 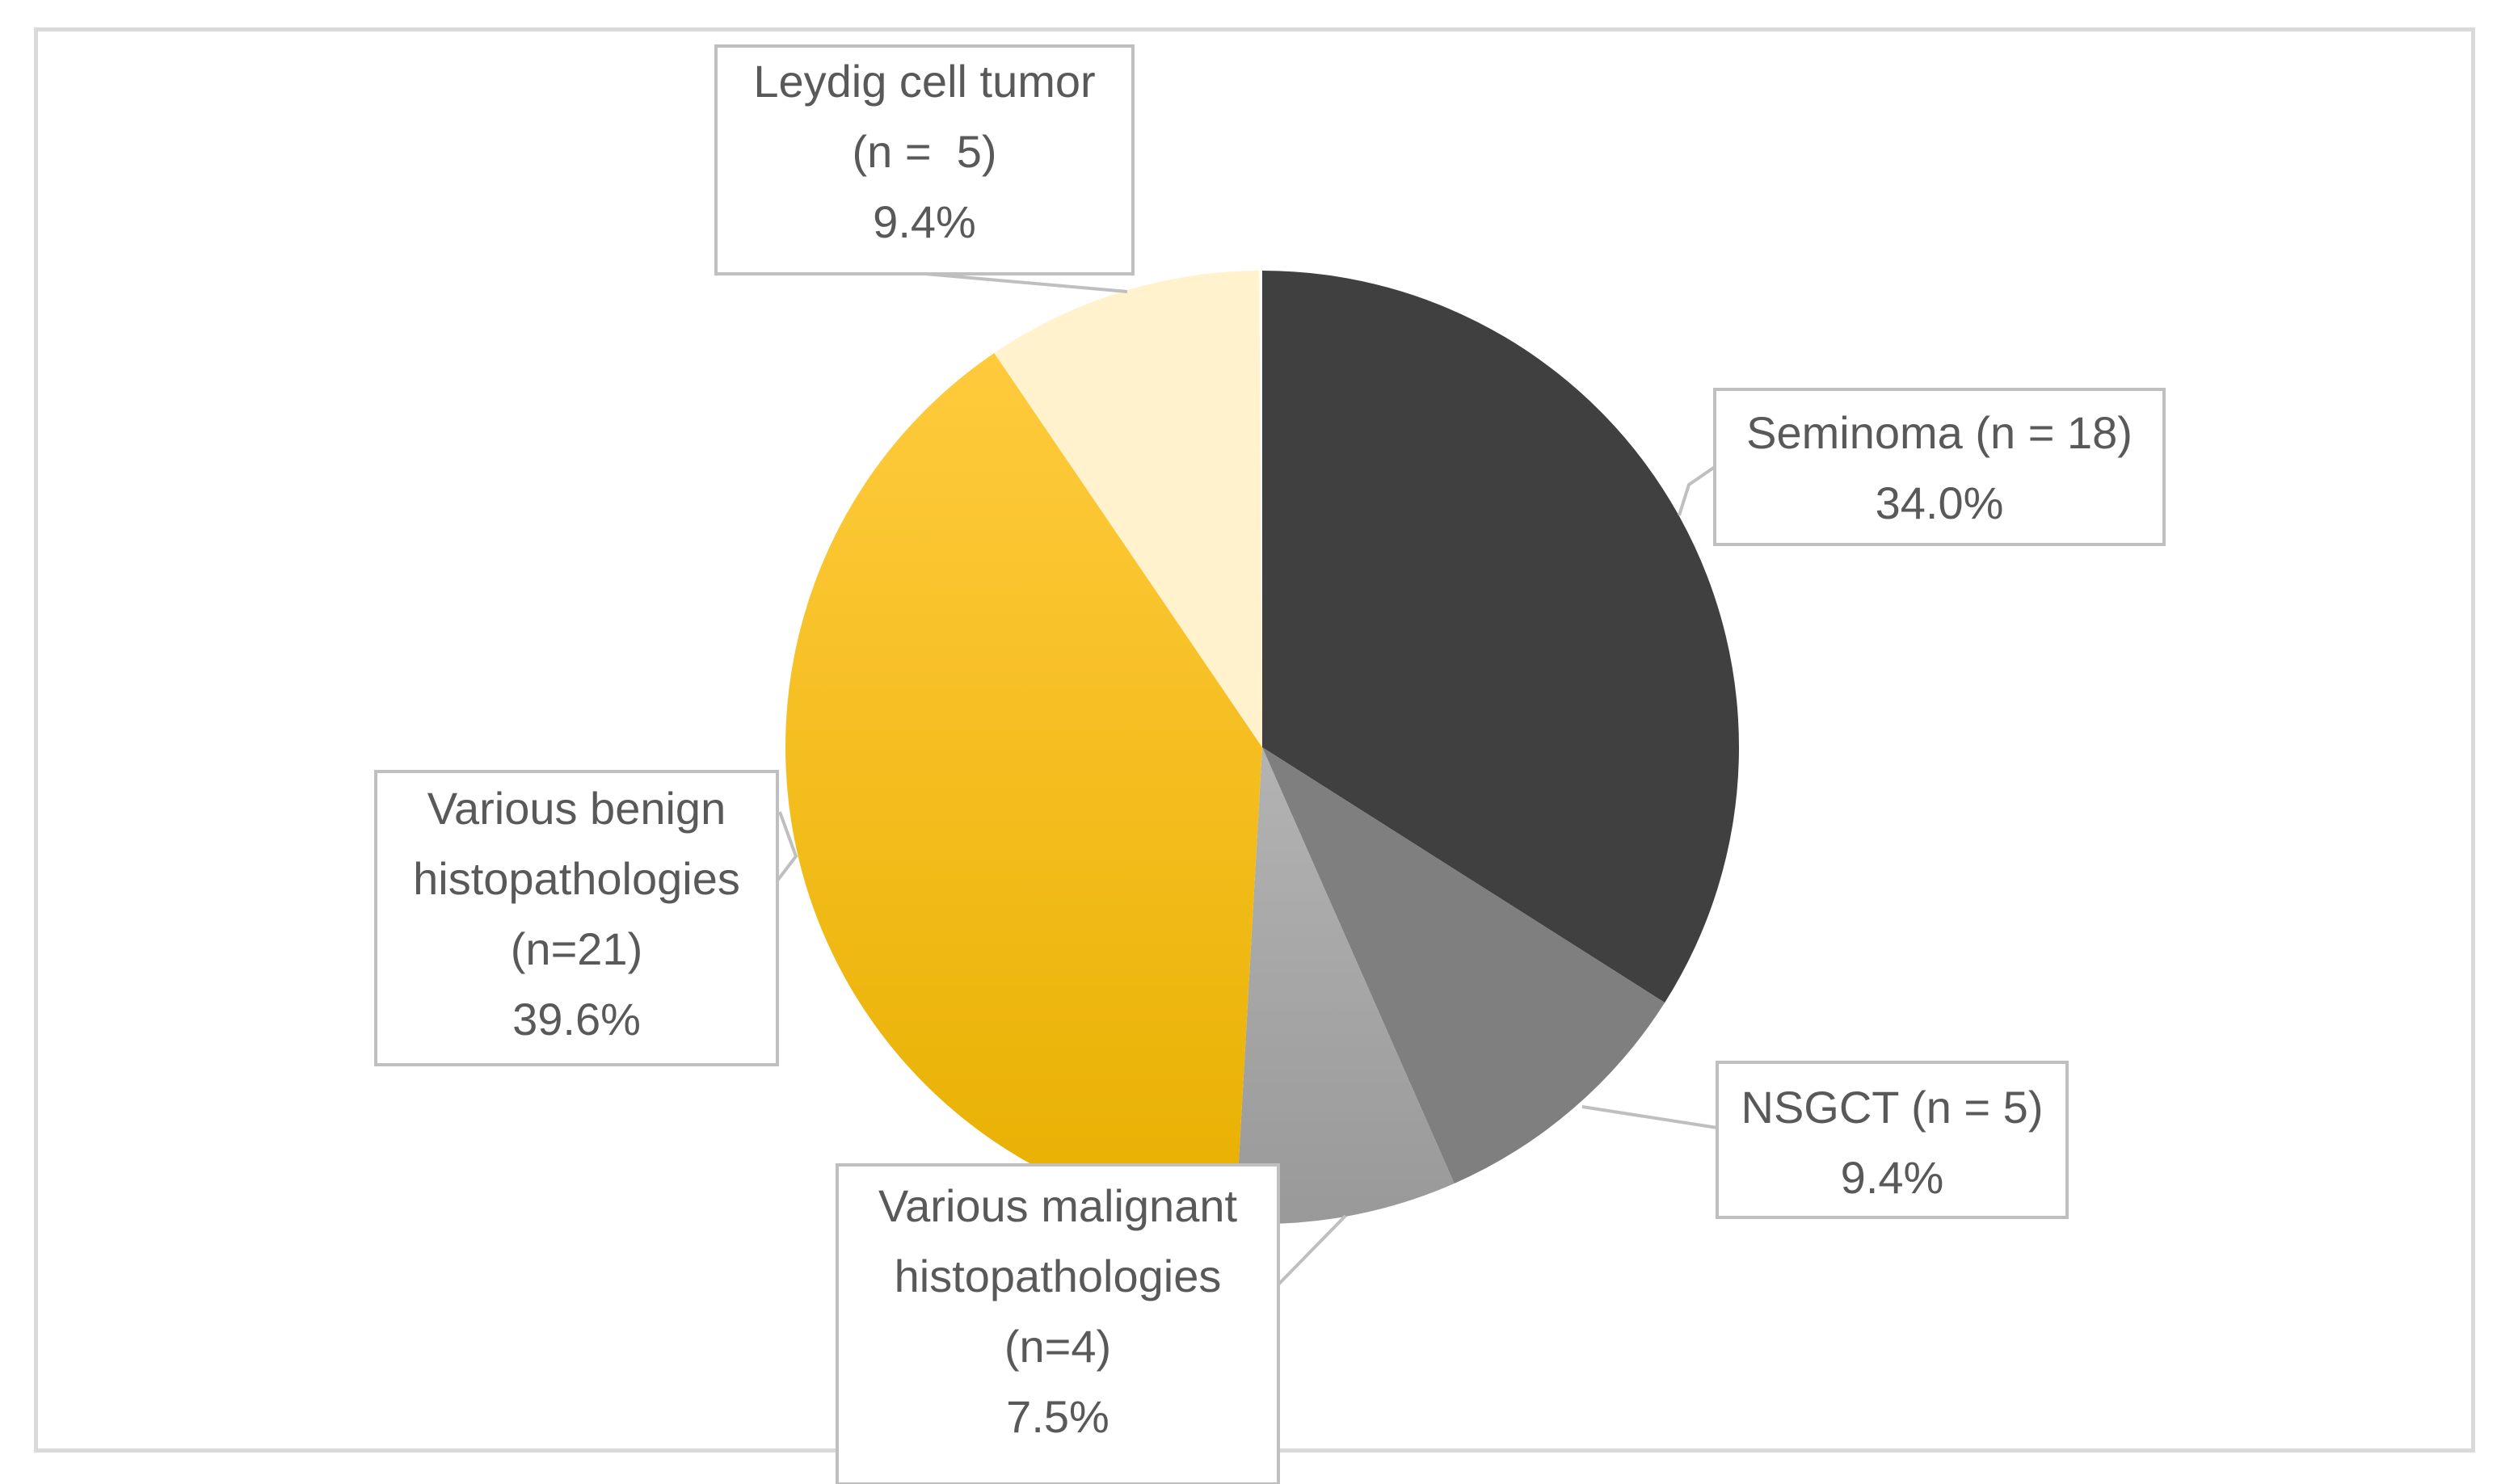 I want to click on slice-label: Seminoma (n = 18) 34.0%, so click(x=1940, y=467).